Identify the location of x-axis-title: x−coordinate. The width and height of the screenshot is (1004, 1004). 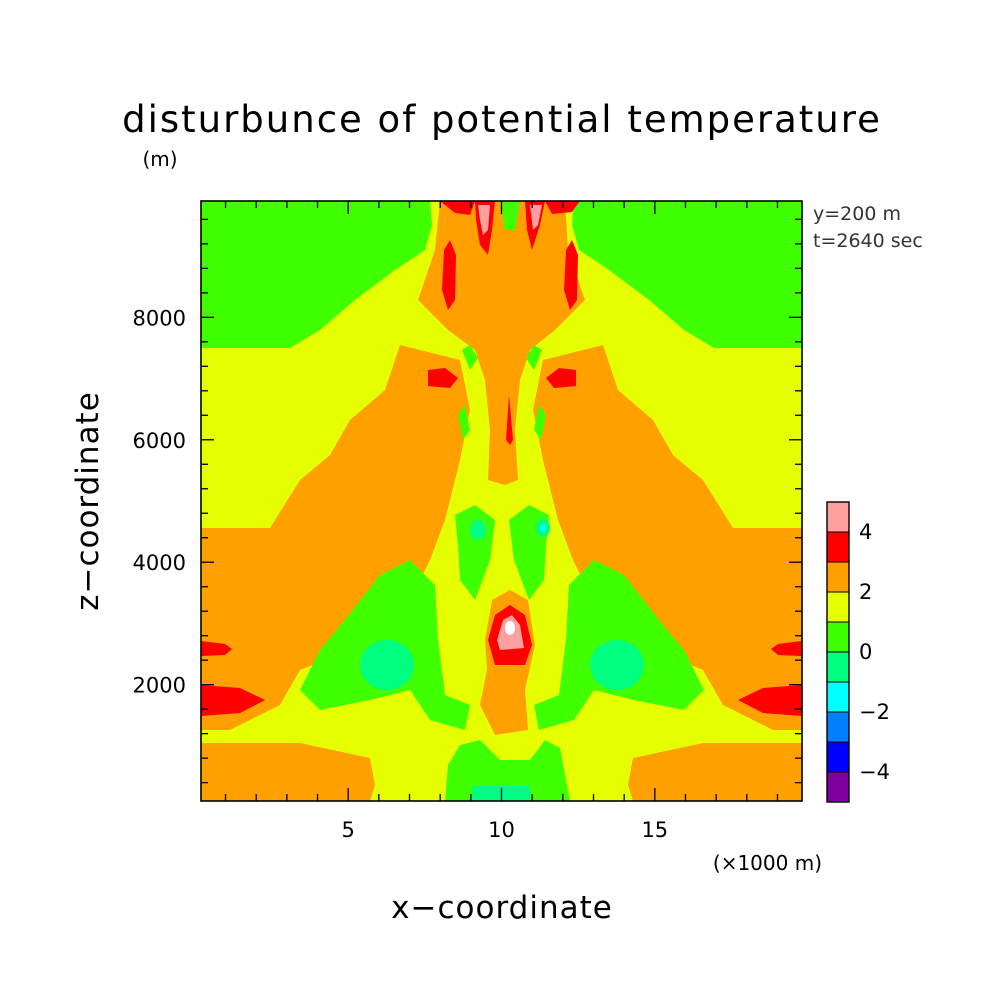
(502, 908).